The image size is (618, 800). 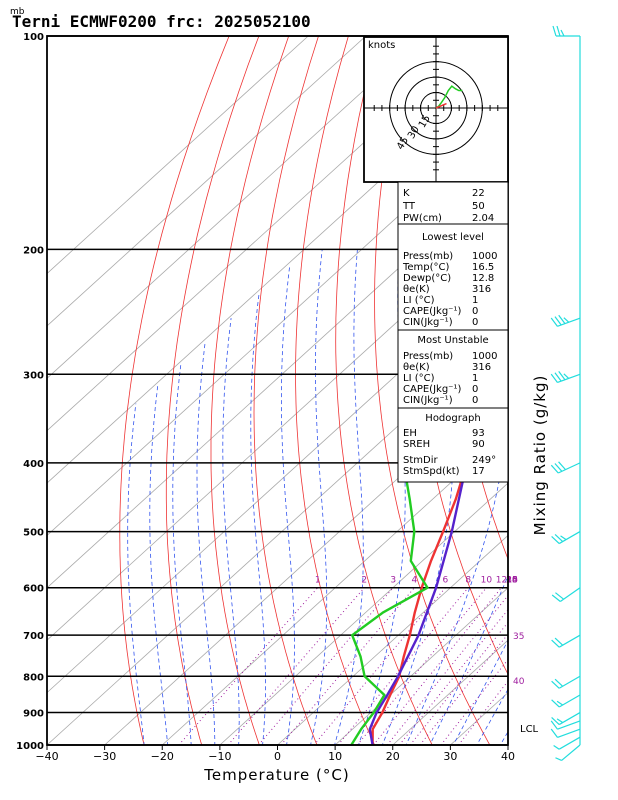 I want to click on lowest-level-heading: Lowest level, so click(x=453, y=237).